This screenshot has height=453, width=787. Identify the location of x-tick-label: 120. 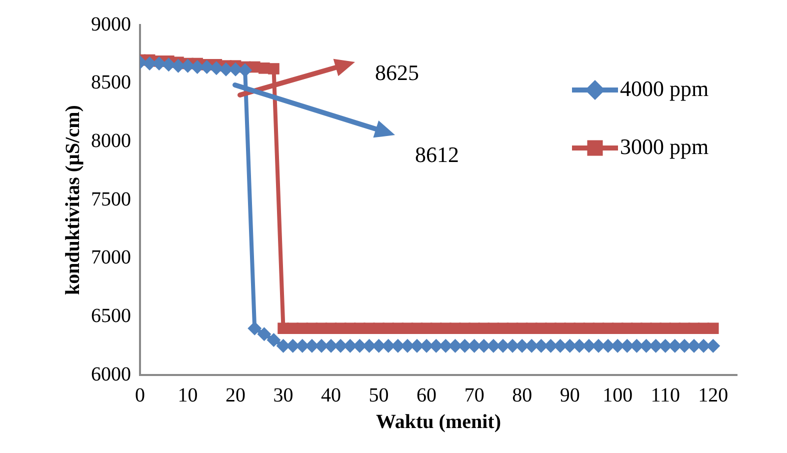
(713, 395).